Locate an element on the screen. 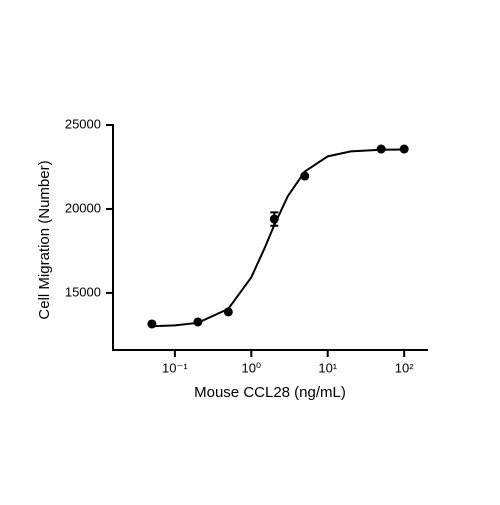  x-tick-label: 10¹ is located at coordinates (327, 367).